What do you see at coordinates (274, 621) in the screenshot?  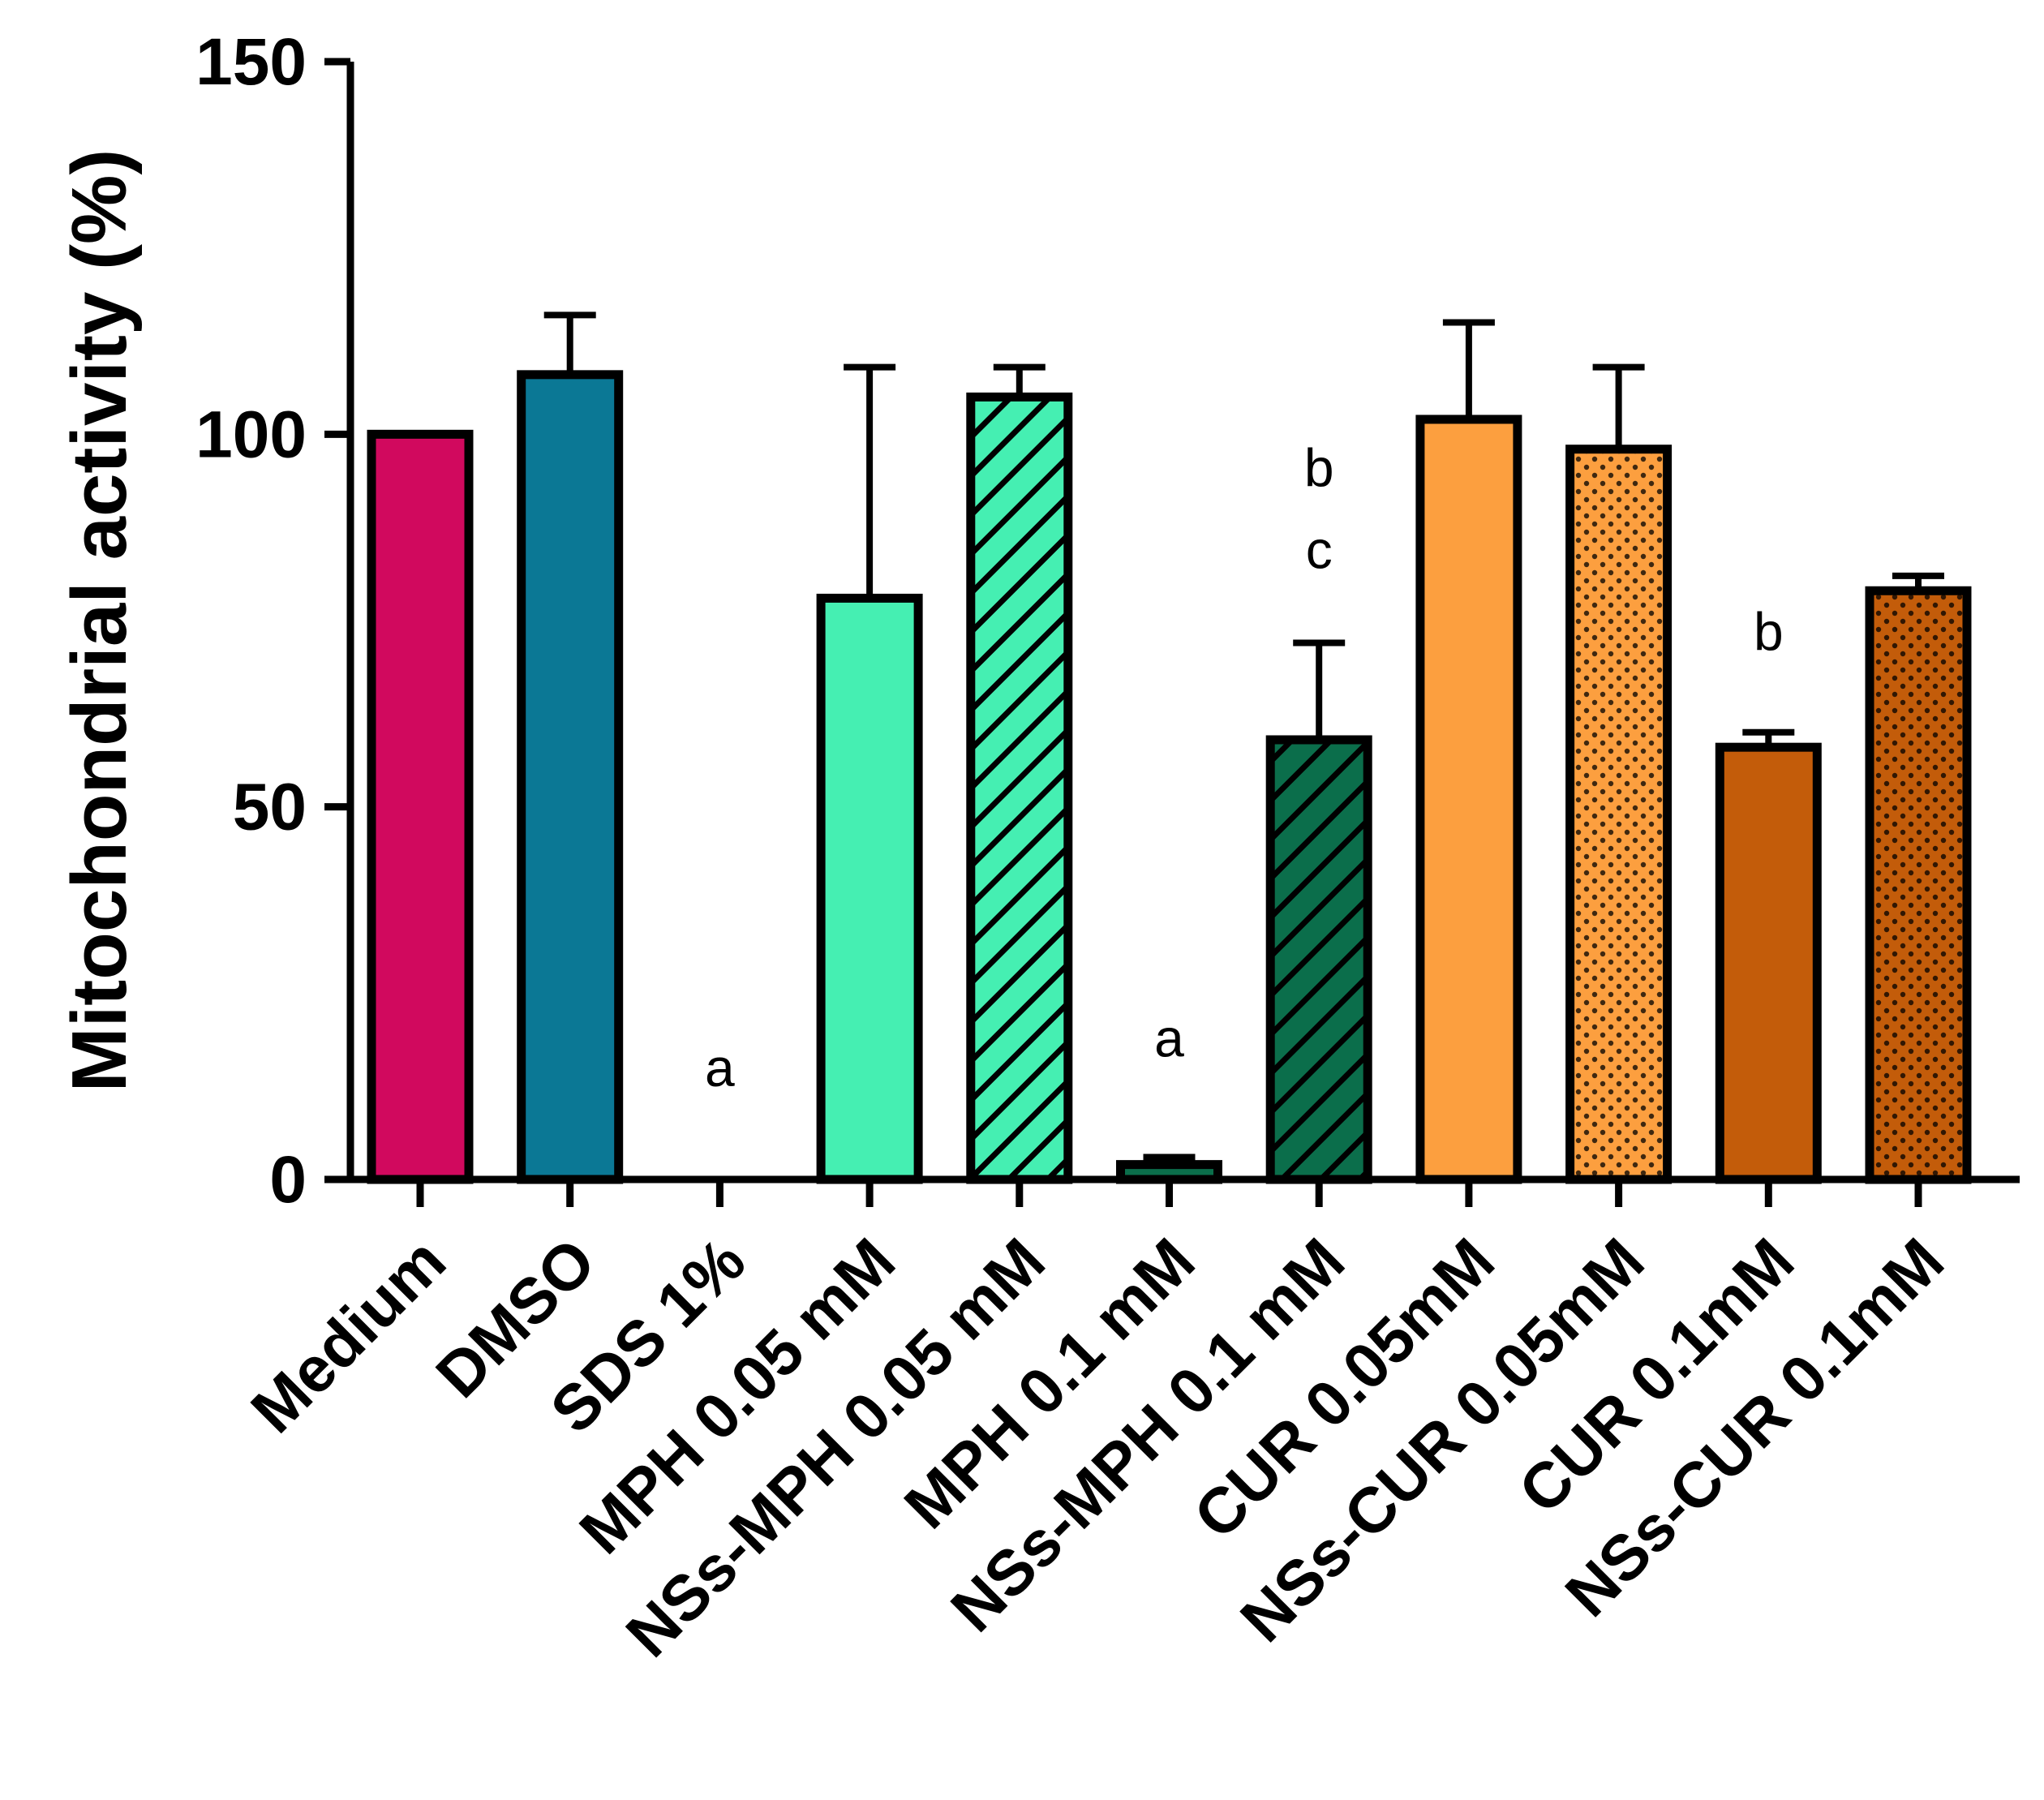 I see `y-axis: 0 50 100 150` at bounding box center [274, 621].